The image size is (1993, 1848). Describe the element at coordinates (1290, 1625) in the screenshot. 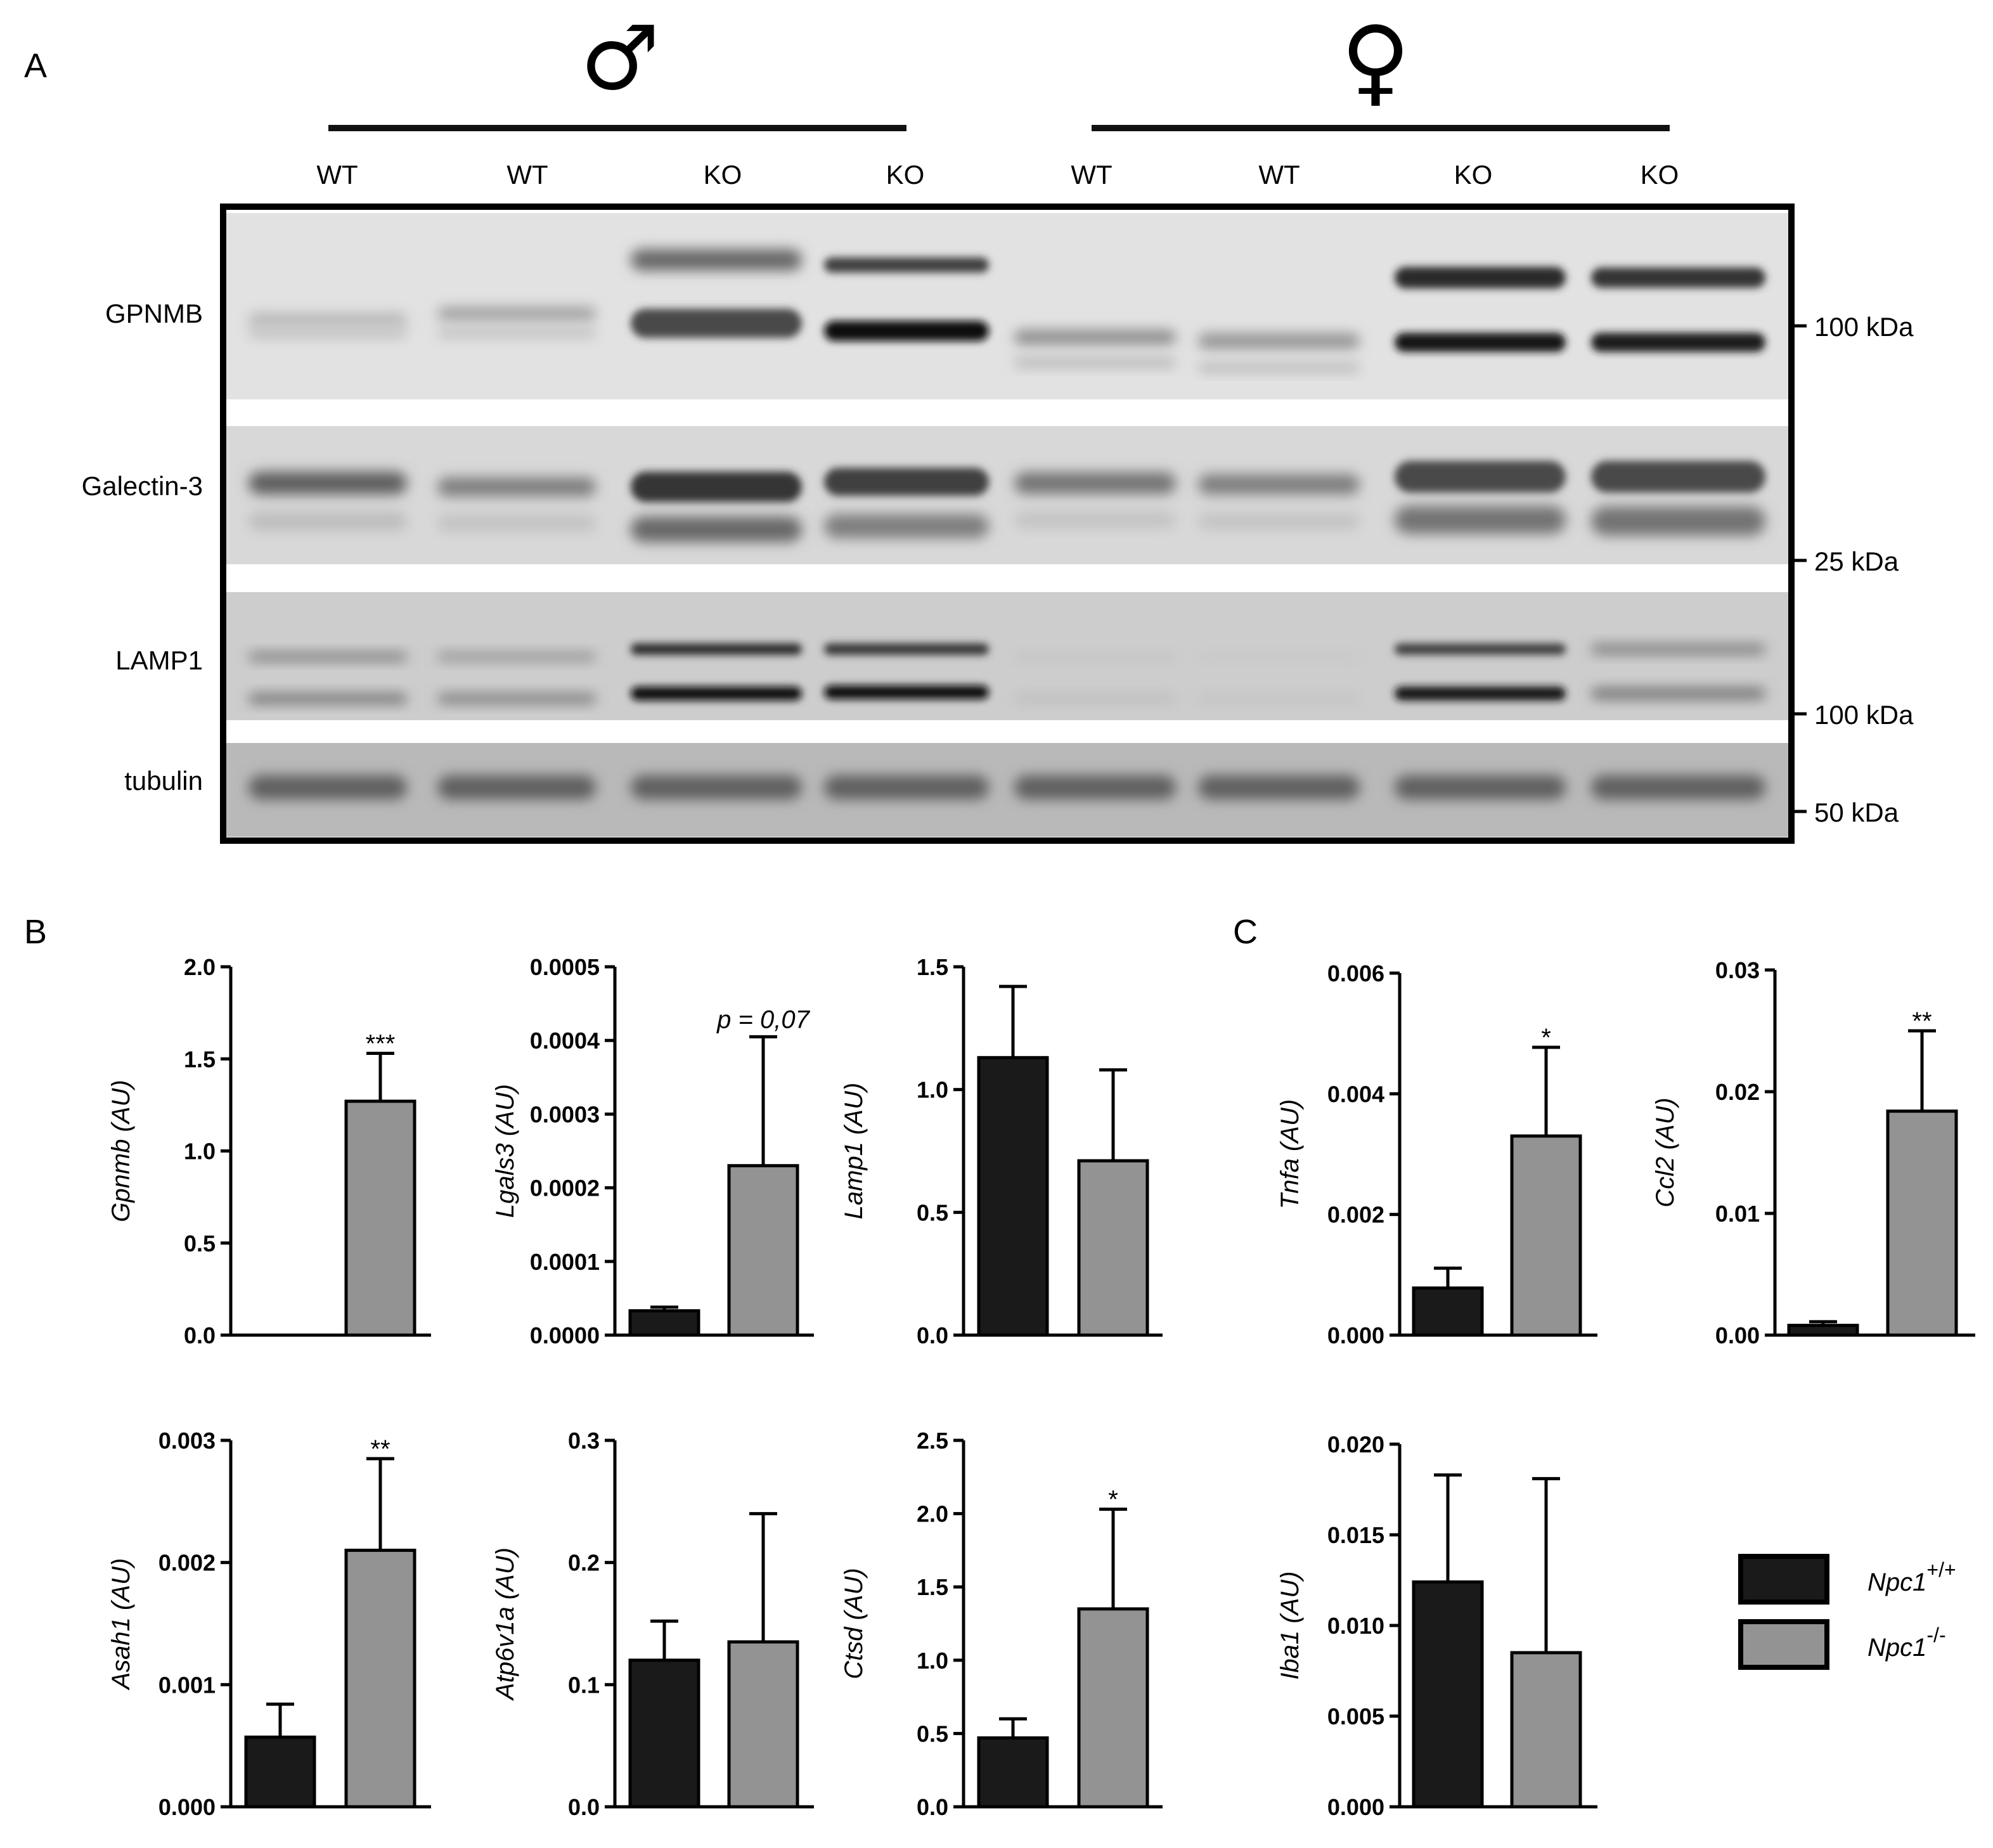

I see `y-axis-label: Iba1 (AU)` at that location.